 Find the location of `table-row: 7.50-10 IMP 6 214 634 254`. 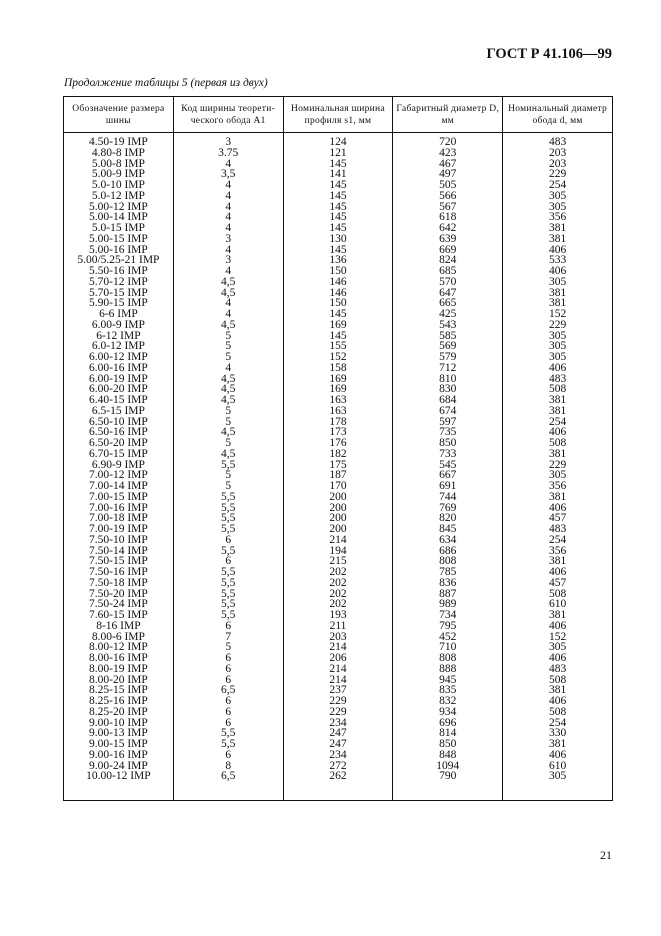

table-row: 7.50-10 IMP 6 214 634 254 is located at coordinates (338, 540).